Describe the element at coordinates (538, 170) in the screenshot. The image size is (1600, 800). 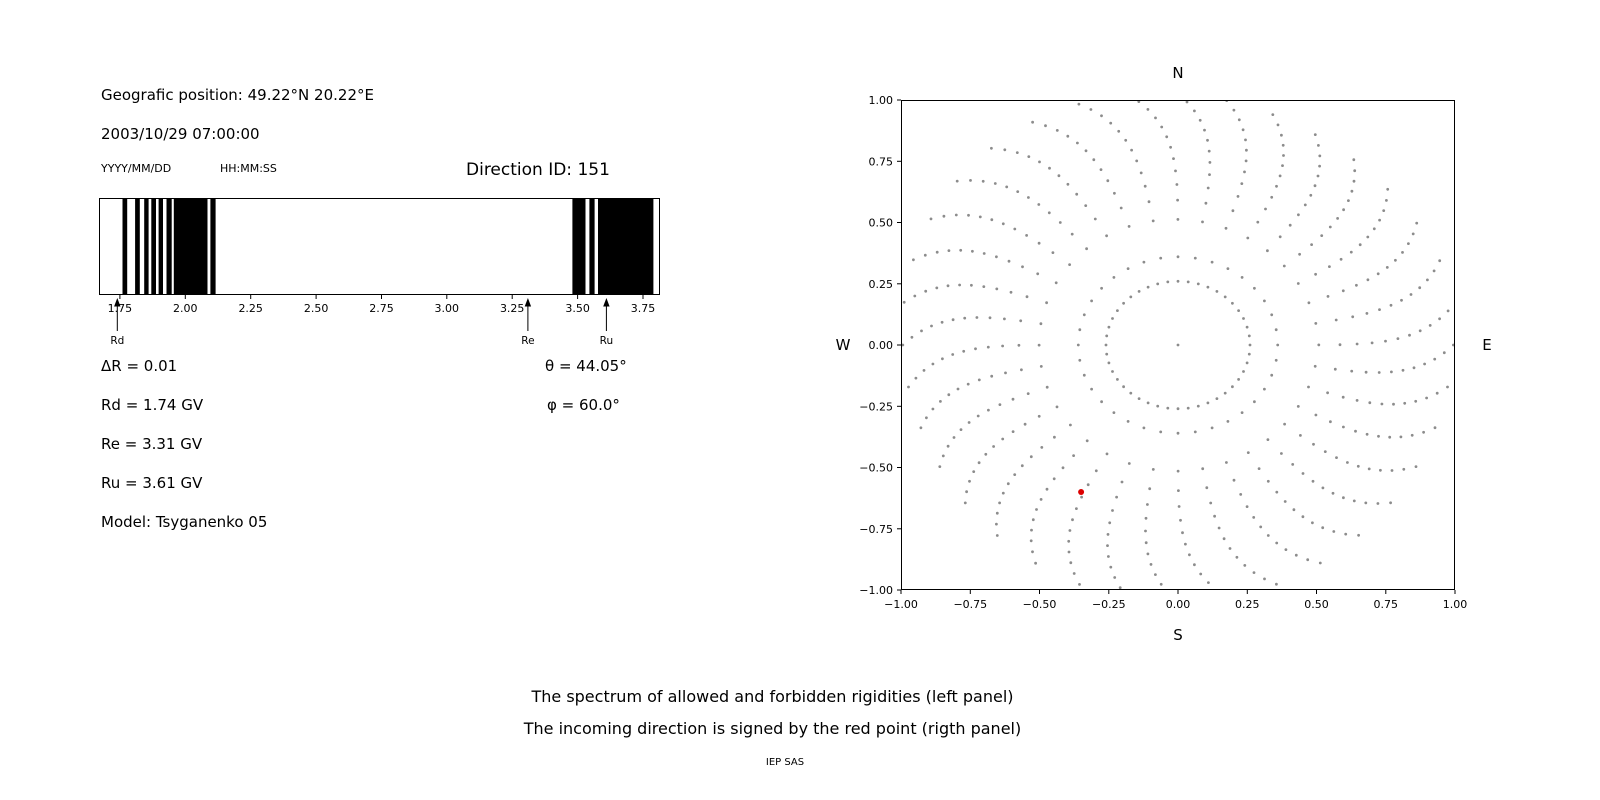
I see `direction-id-label: Direction ID: 151` at that location.